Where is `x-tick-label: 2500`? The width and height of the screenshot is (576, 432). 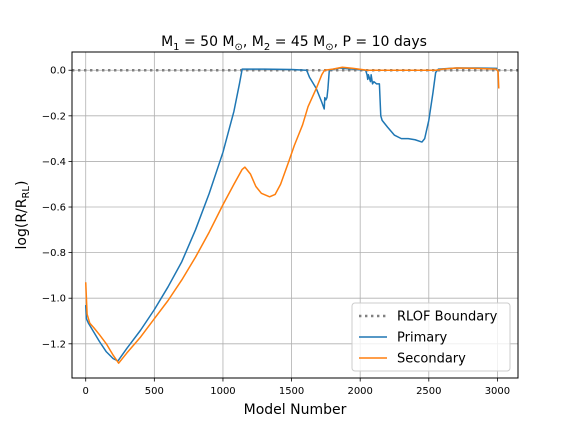 x-tick-label: 2500 is located at coordinates (428, 391).